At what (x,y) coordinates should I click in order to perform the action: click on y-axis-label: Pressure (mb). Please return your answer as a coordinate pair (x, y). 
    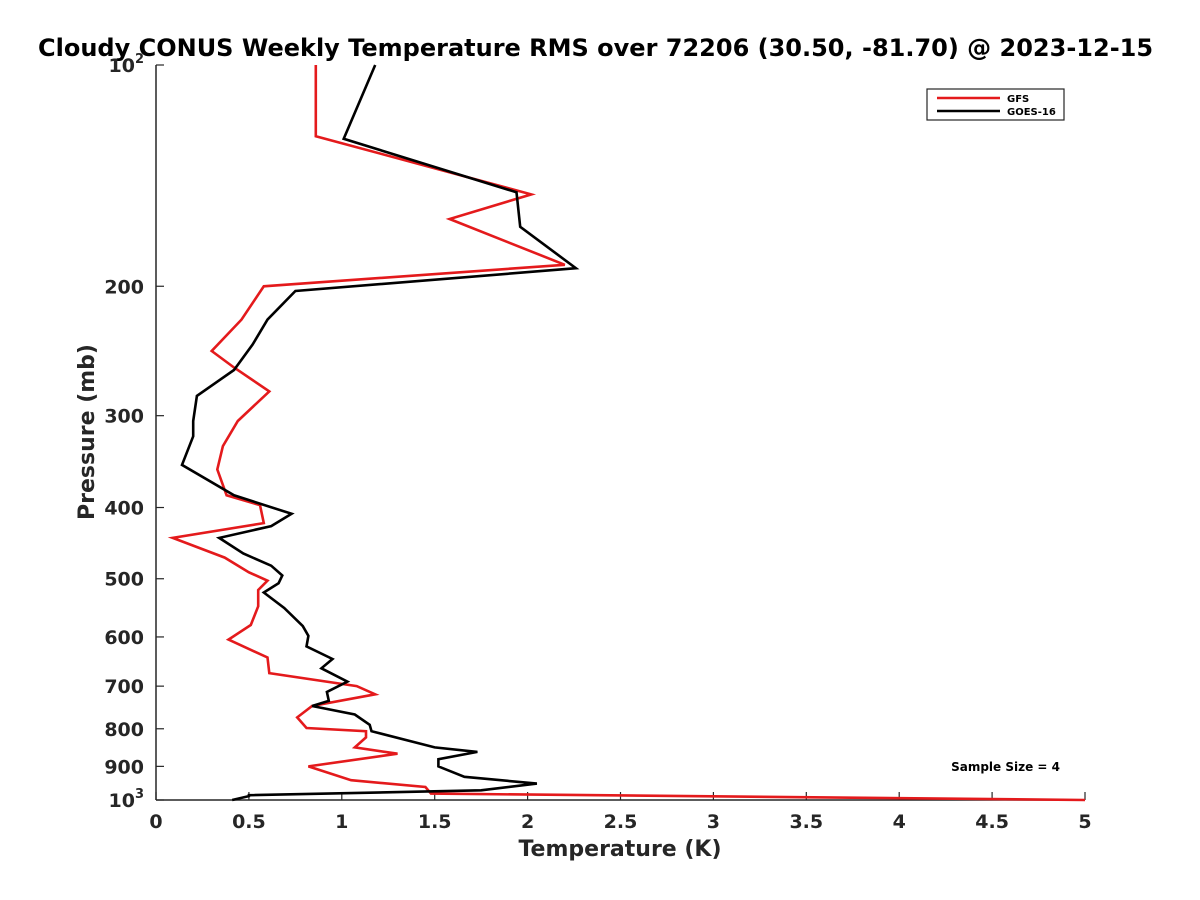
    Looking at the image, I should click on (87, 432).